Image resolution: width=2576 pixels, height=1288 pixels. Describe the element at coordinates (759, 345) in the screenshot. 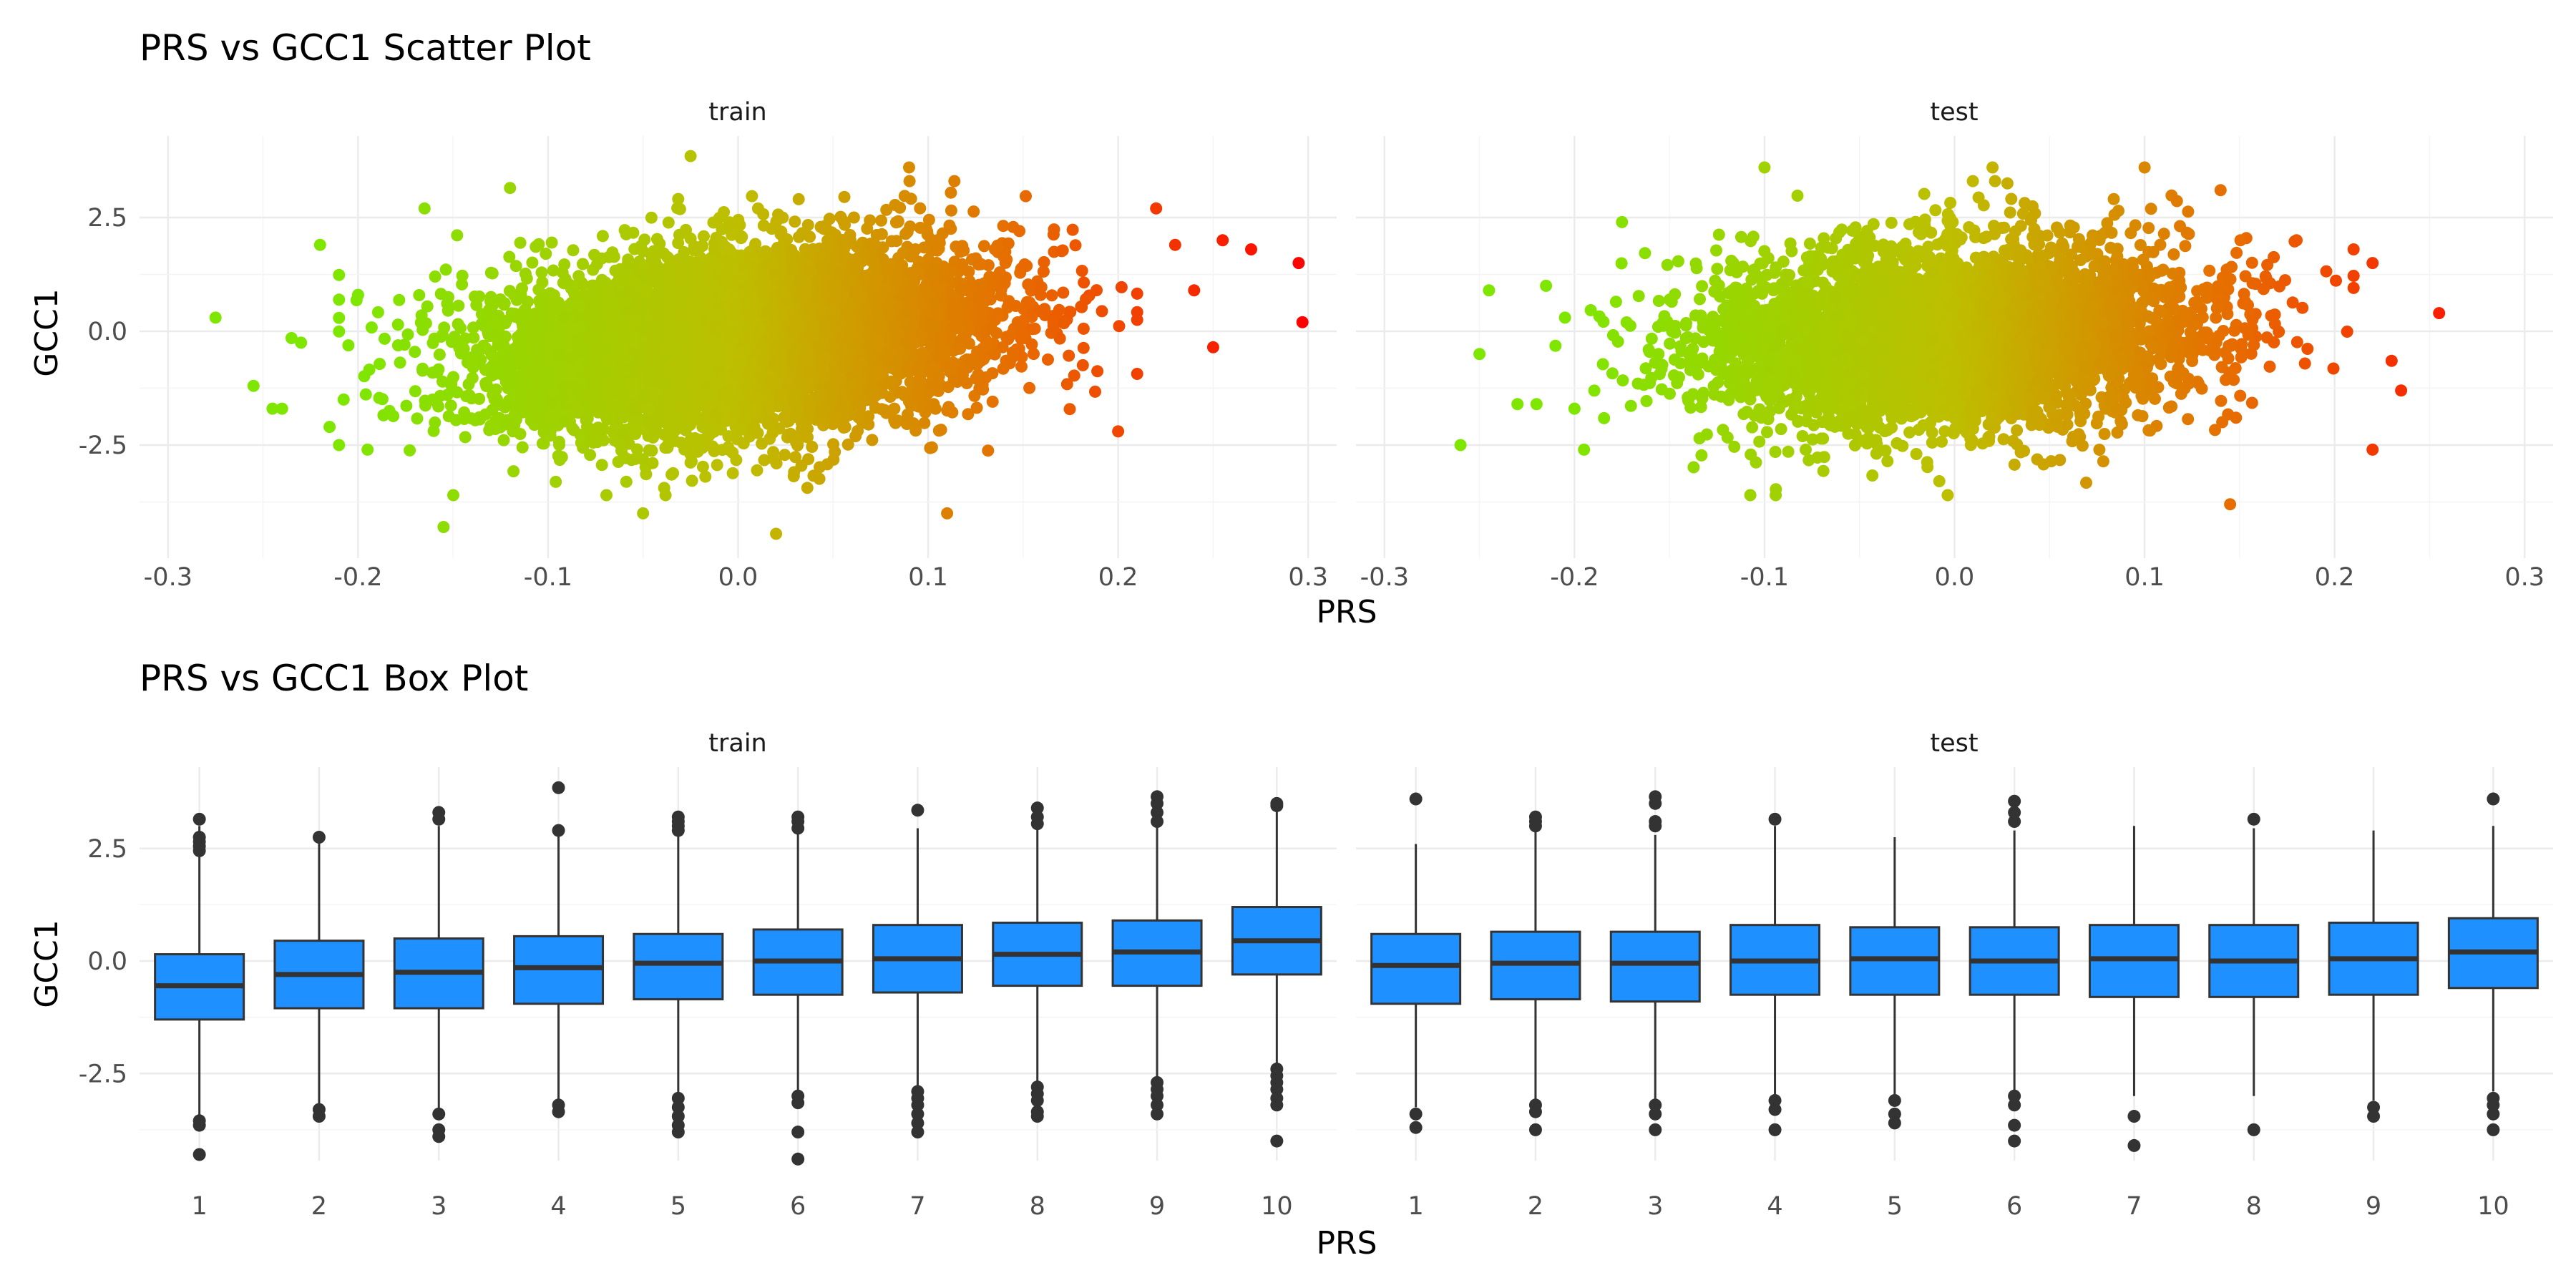

I see `scatter-train-points` at that location.